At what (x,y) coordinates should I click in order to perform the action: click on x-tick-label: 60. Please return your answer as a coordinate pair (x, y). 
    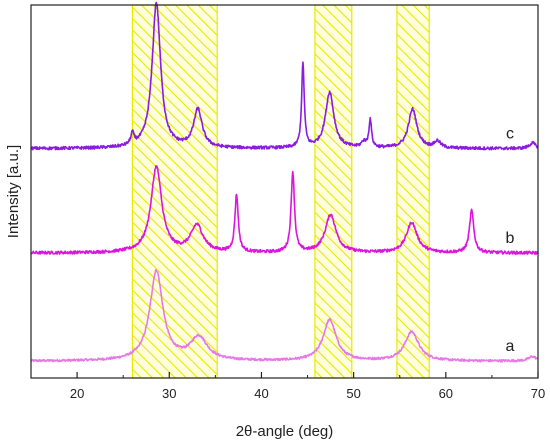
    Looking at the image, I should click on (446, 393).